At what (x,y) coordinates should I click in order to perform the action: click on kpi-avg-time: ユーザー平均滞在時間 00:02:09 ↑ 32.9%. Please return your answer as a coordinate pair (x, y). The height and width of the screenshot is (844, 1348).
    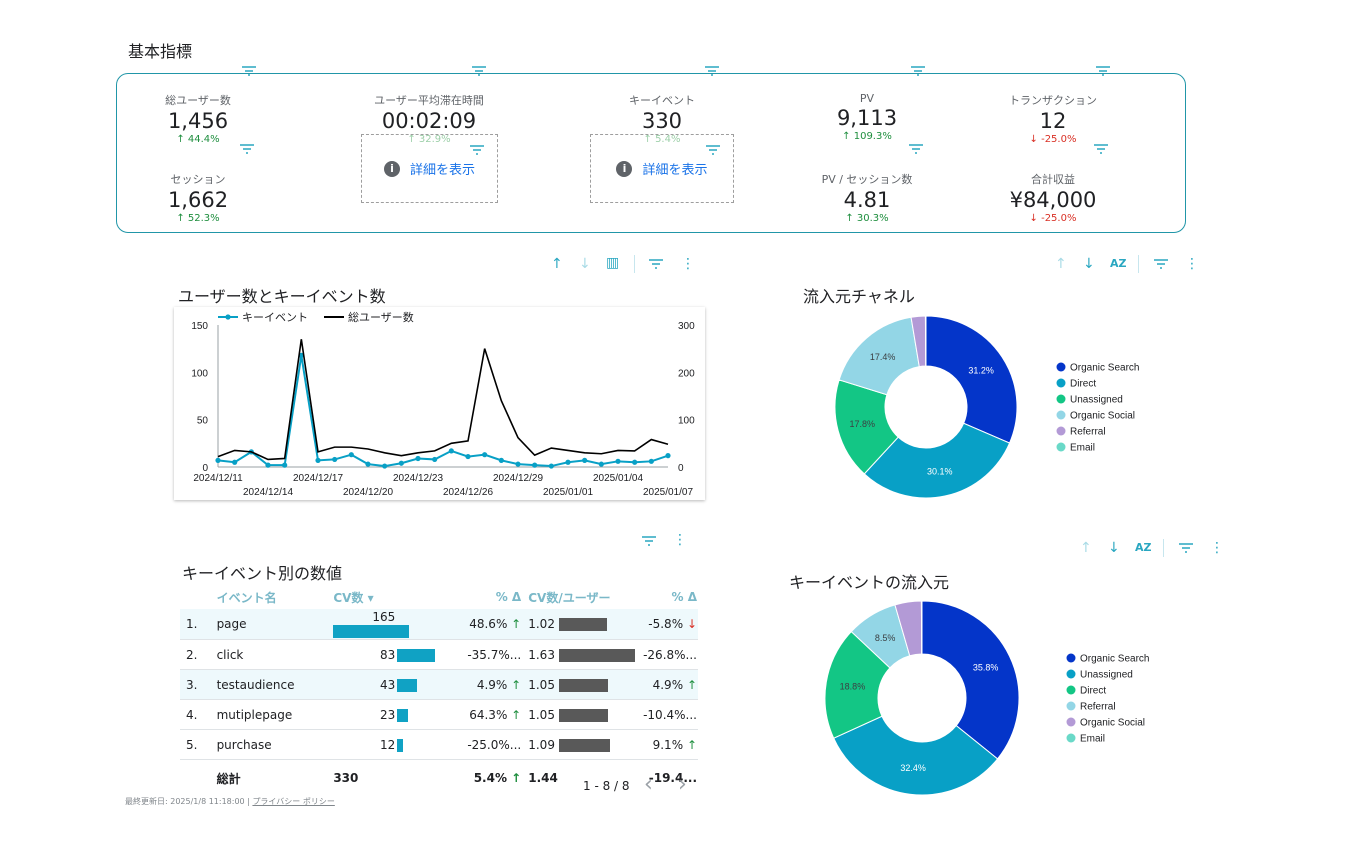
    Looking at the image, I should click on (429, 118).